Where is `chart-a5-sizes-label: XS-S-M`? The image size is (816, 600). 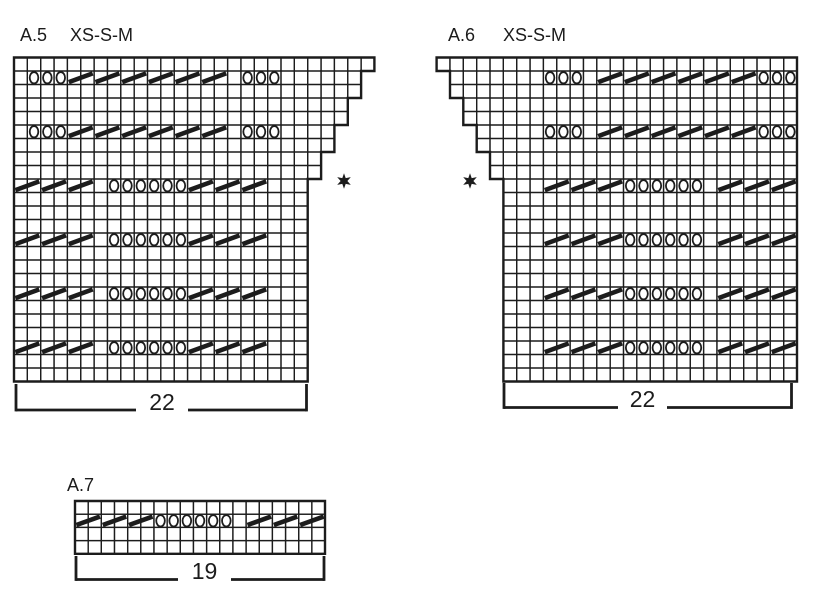
chart-a5-sizes-label: XS-S-M is located at coordinates (101, 35).